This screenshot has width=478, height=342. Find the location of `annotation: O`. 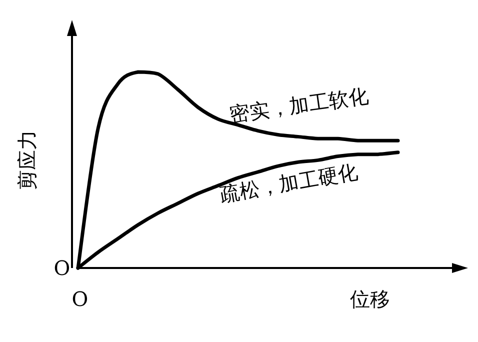

annotation: O is located at coordinates (62, 268).